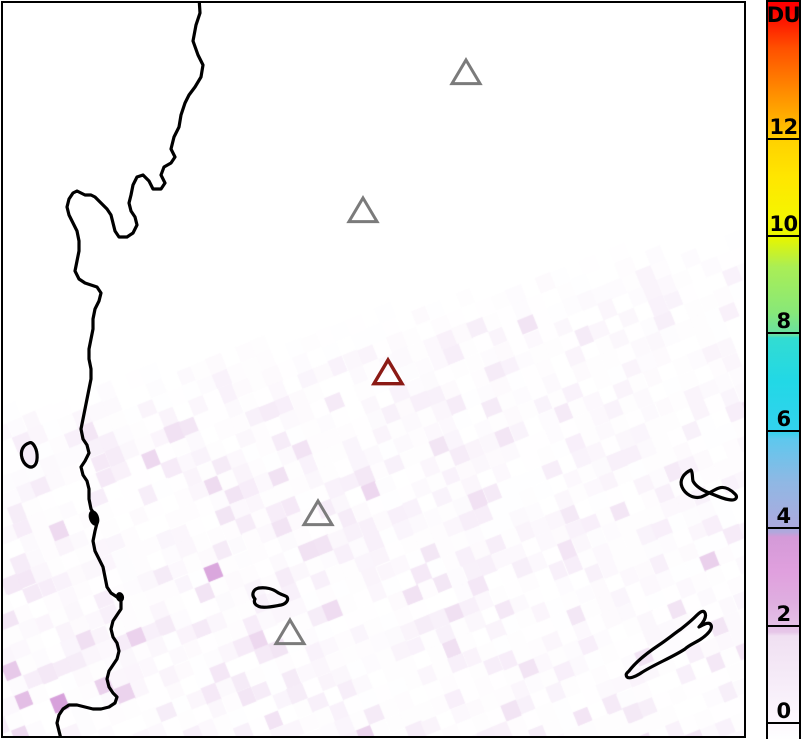 The width and height of the screenshot is (803, 739). I want to click on colorbar-tick-label: 4, so click(783, 516).